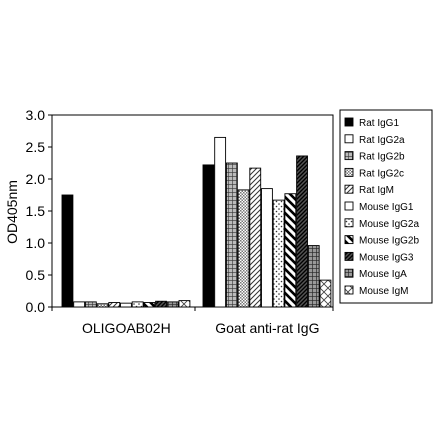 This screenshot has width=440, height=441. Describe the element at coordinates (36, 115) in the screenshot. I see `y-tick-label: 3.0` at that location.